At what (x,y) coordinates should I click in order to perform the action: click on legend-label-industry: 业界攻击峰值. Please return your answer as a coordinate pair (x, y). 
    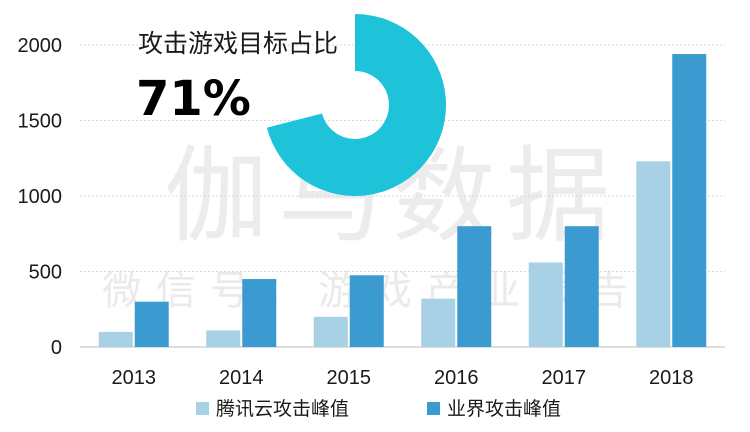
    Looking at the image, I should click on (504, 409).